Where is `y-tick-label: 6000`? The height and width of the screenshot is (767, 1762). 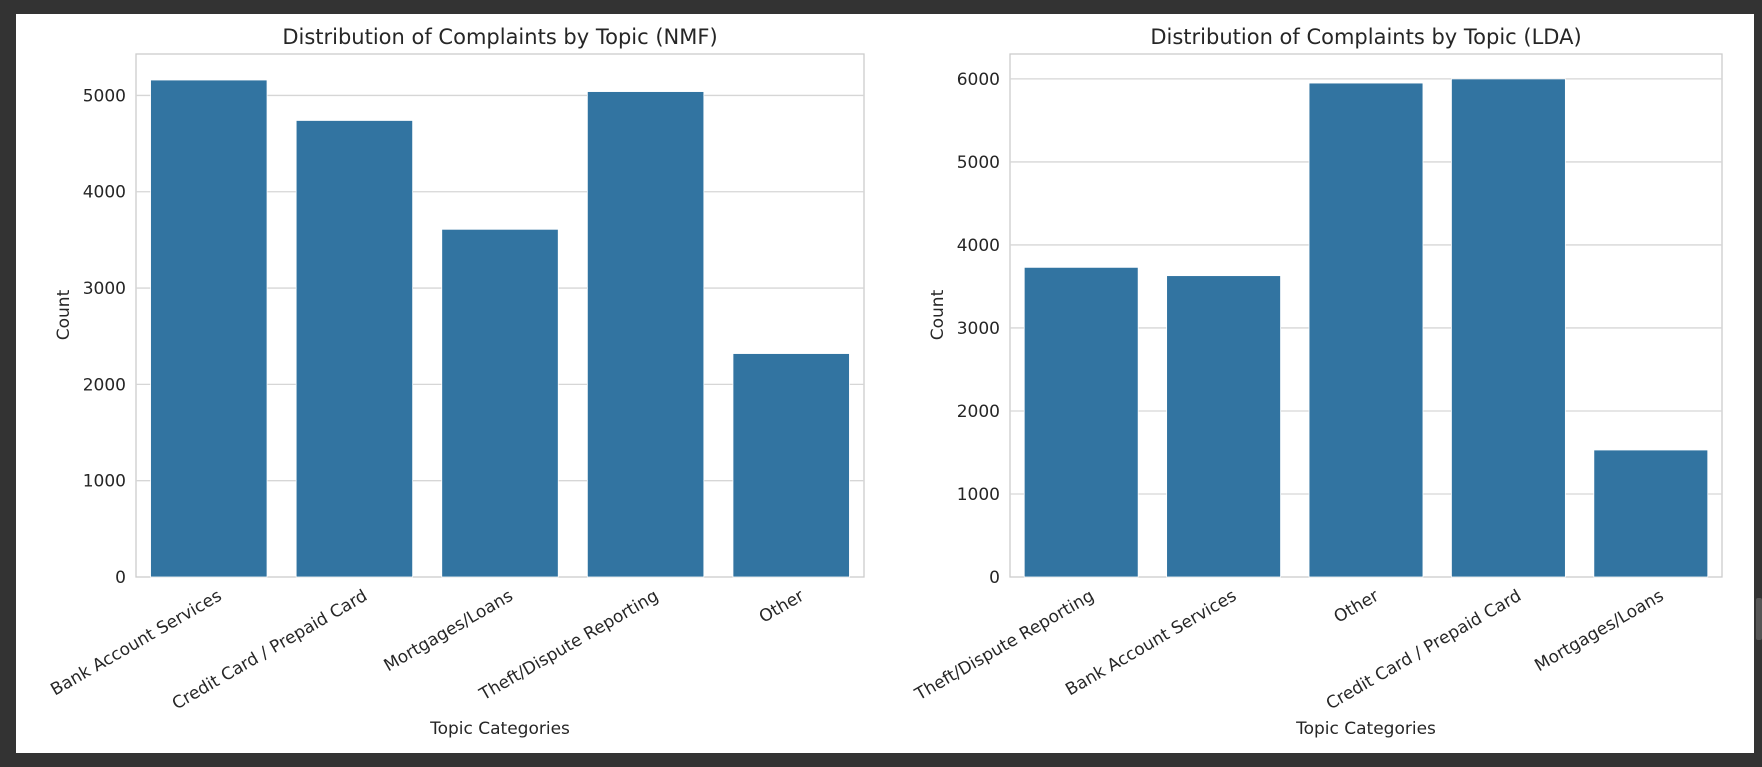 y-tick-label: 6000 is located at coordinates (978, 80).